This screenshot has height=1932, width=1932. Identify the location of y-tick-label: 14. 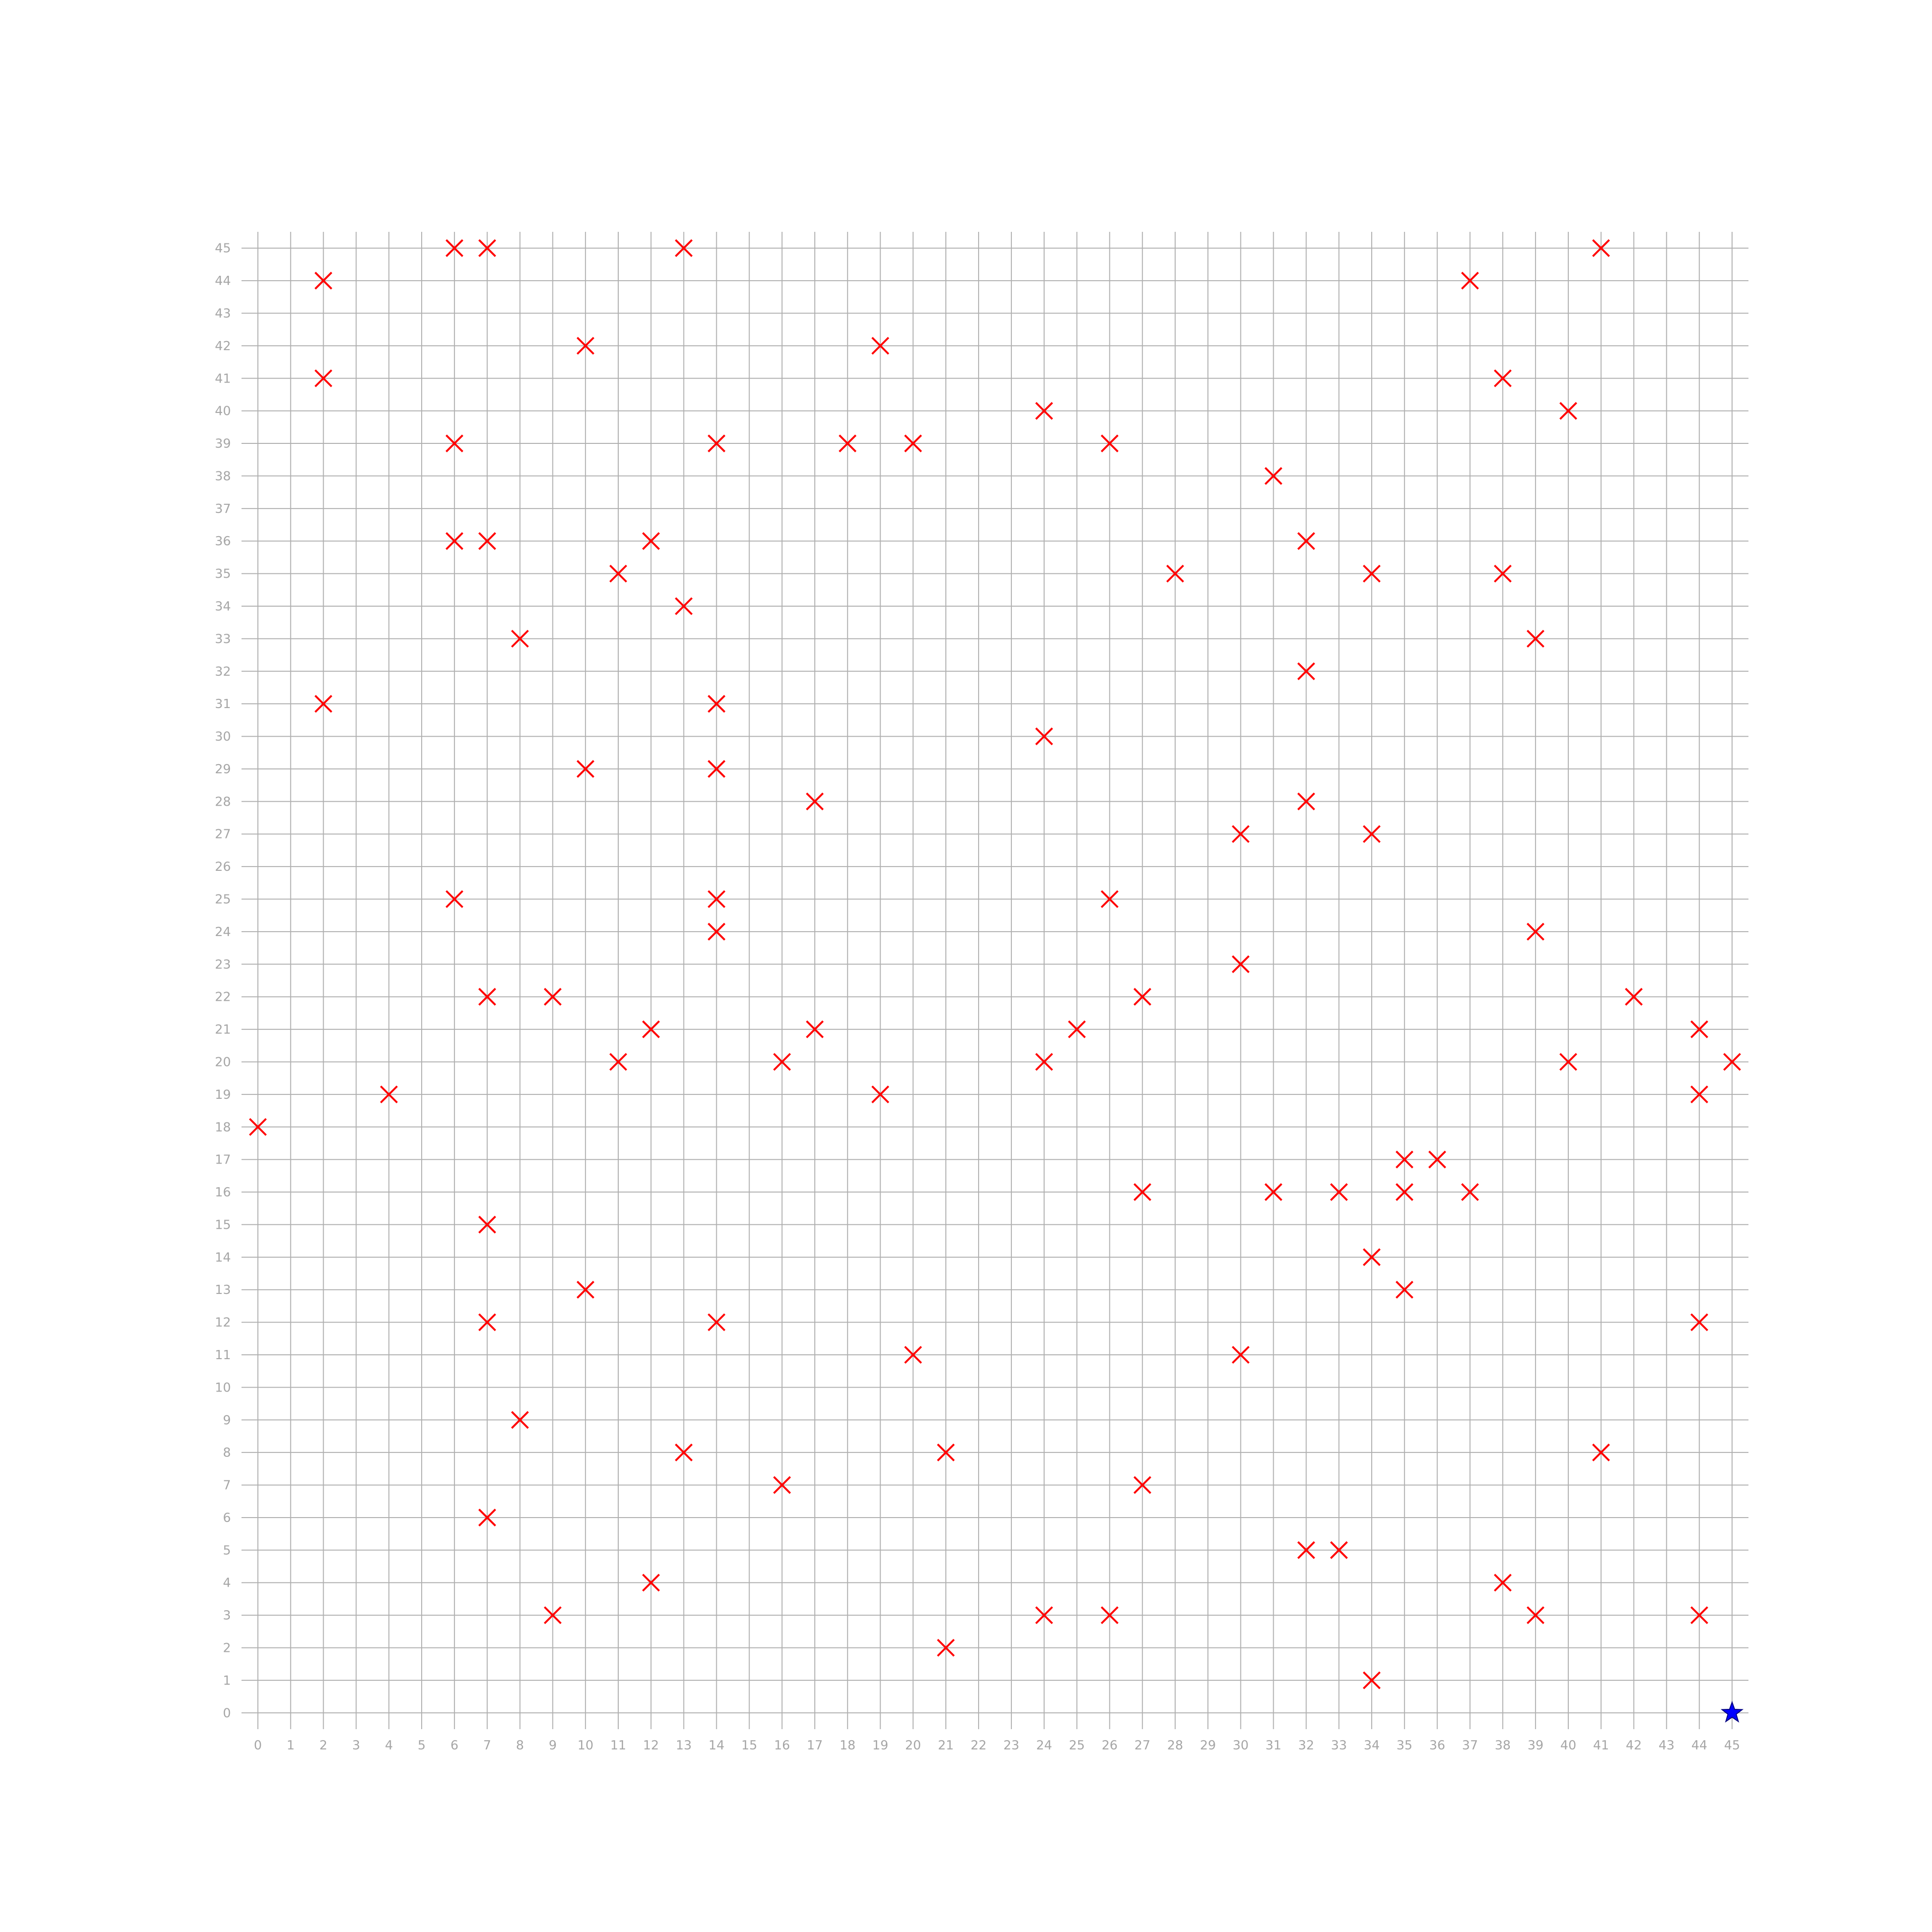
(223, 1257).